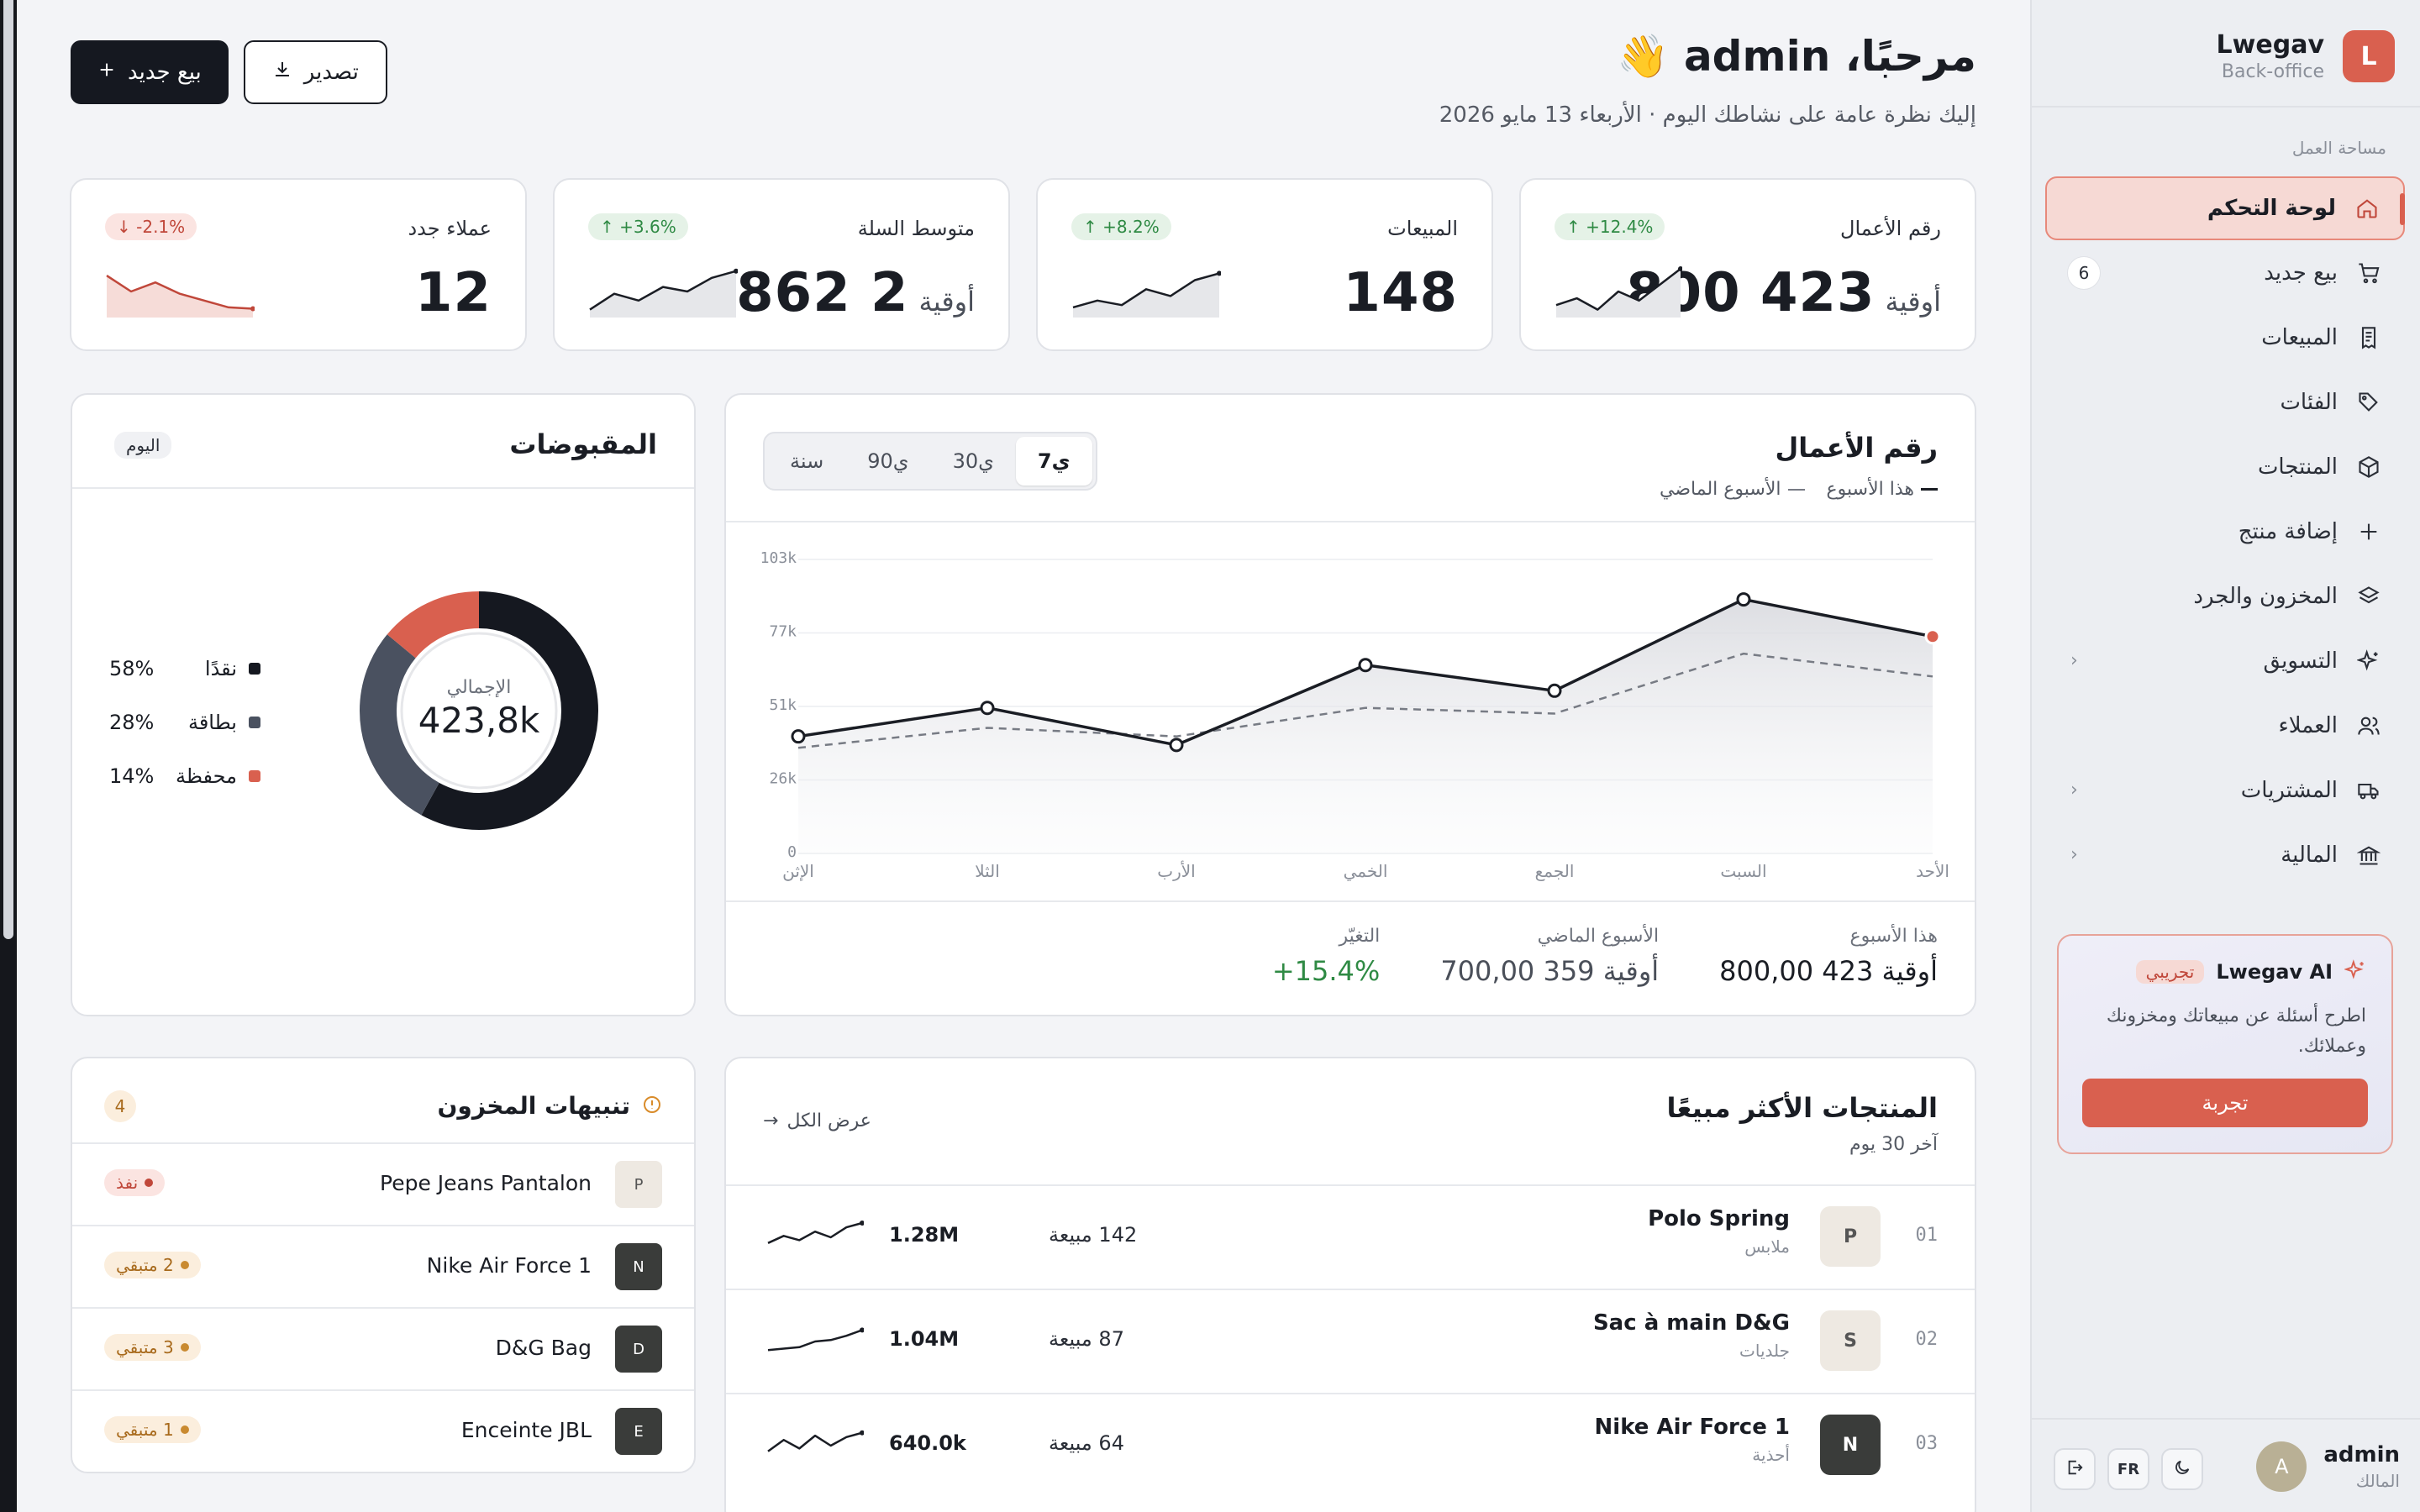 The width and height of the screenshot is (2420, 1512). I want to click on language-toggle-button: FR, so click(2128, 1469).